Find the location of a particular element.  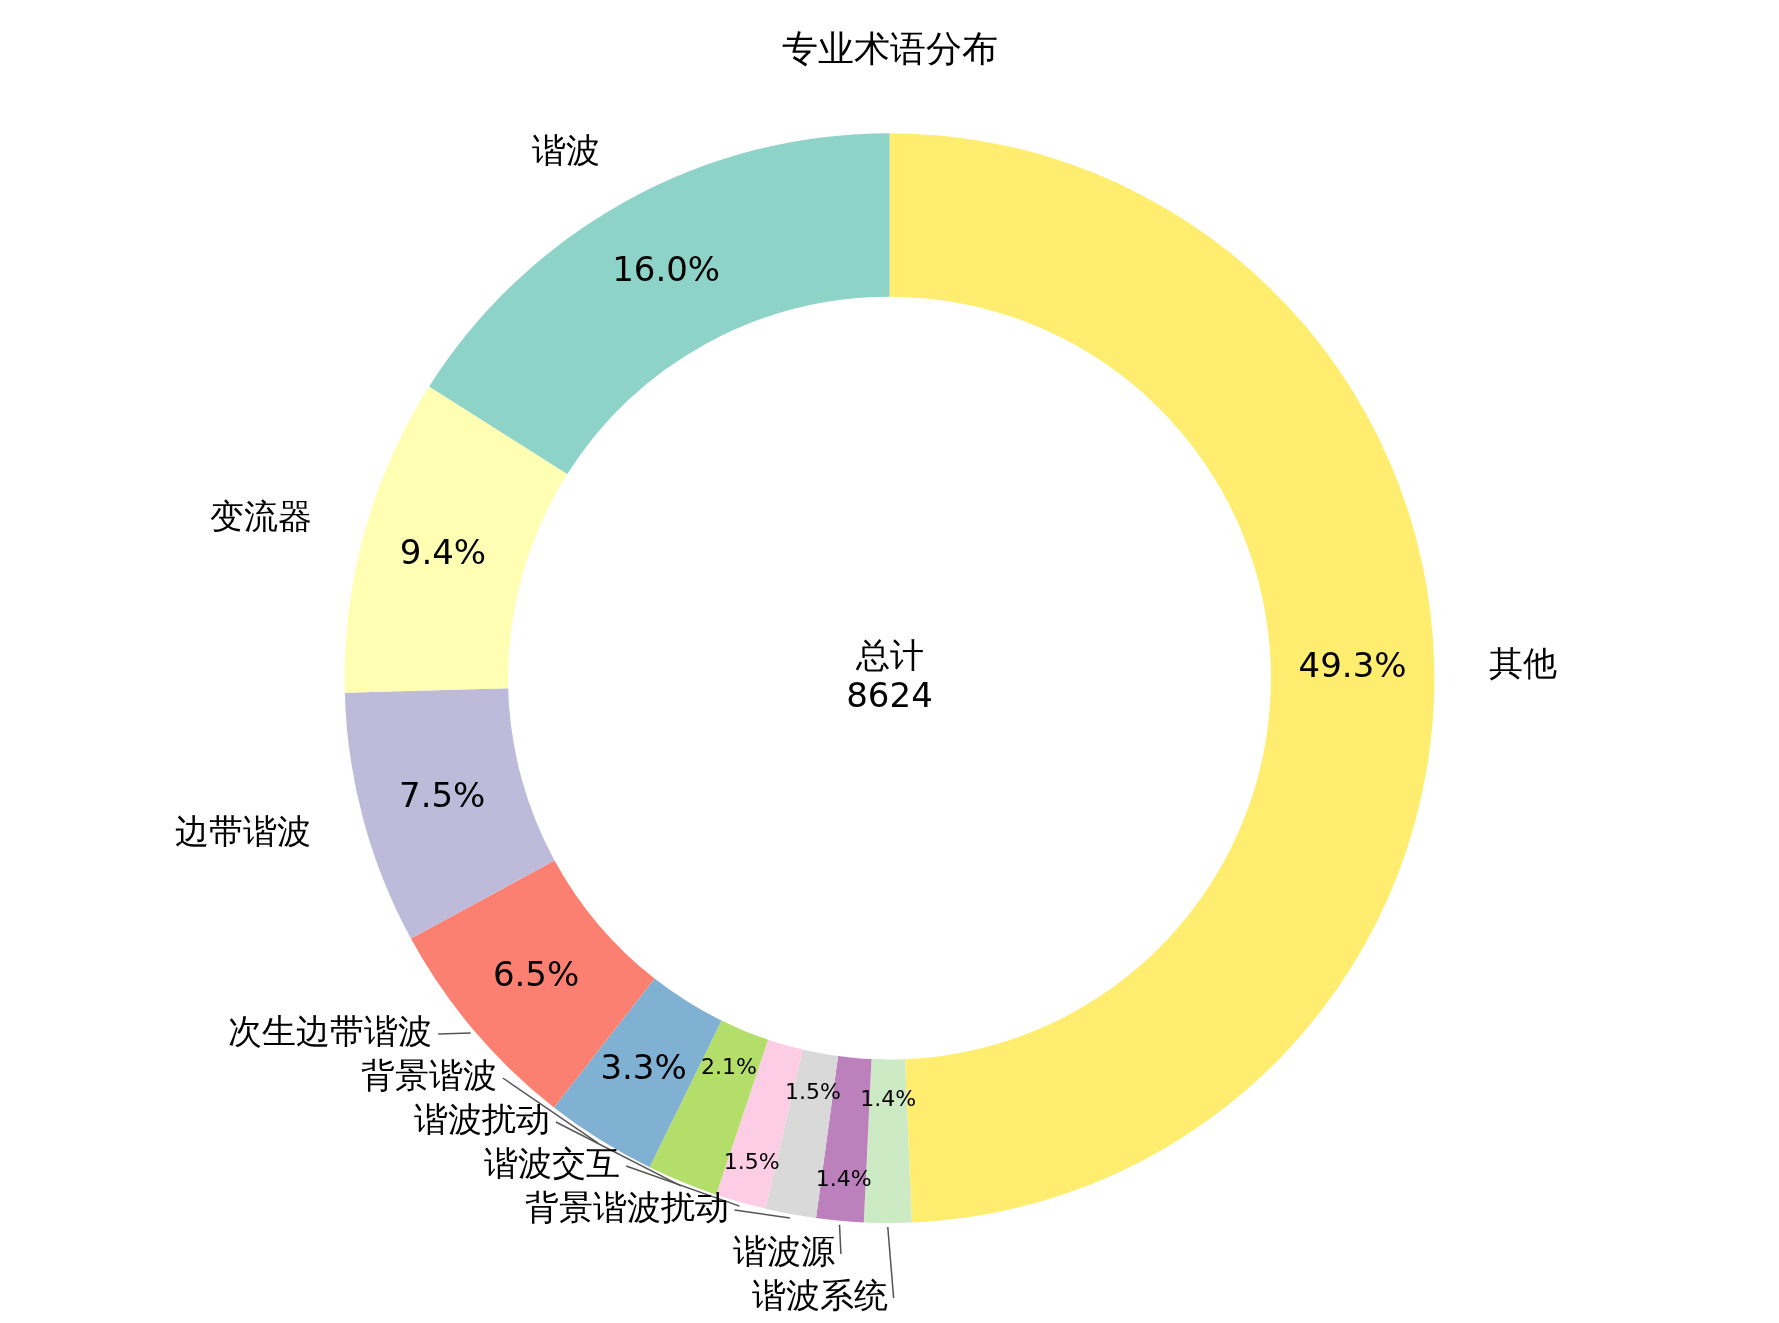

slice-label: 谐波系统 is located at coordinates (819, 1294).